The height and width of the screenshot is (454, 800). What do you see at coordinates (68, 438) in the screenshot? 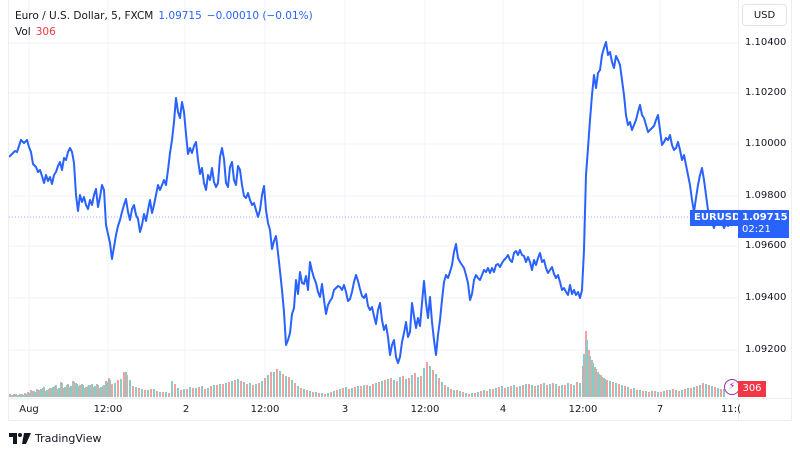
I see `brand-name: TradingView` at bounding box center [68, 438].